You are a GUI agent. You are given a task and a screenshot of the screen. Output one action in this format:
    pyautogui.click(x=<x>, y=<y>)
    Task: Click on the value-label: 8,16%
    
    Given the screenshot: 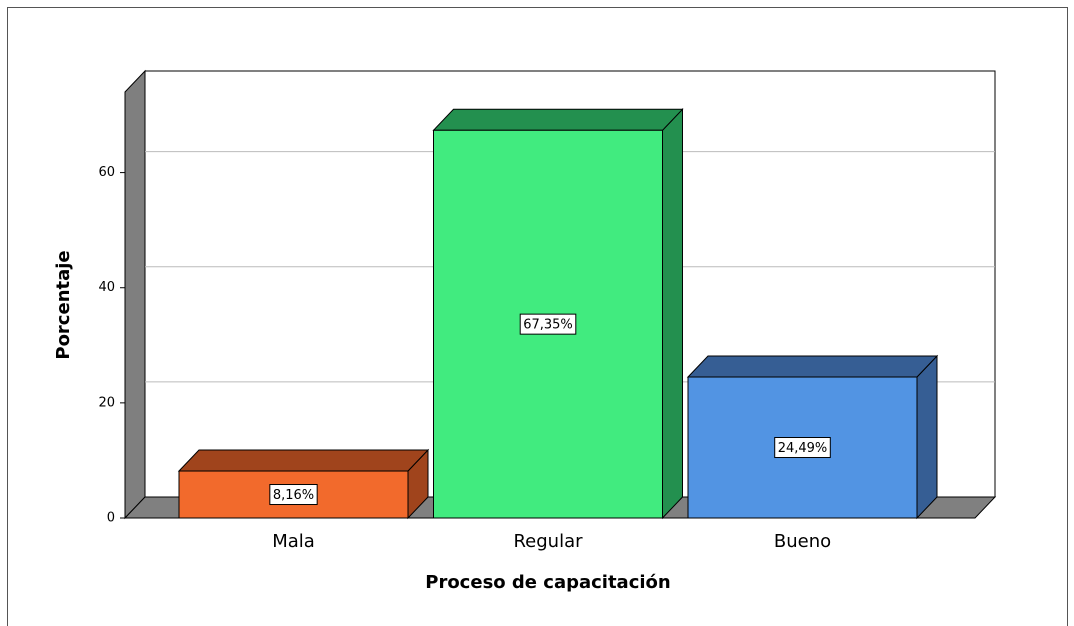 What is the action you would take?
    pyautogui.click(x=293, y=495)
    